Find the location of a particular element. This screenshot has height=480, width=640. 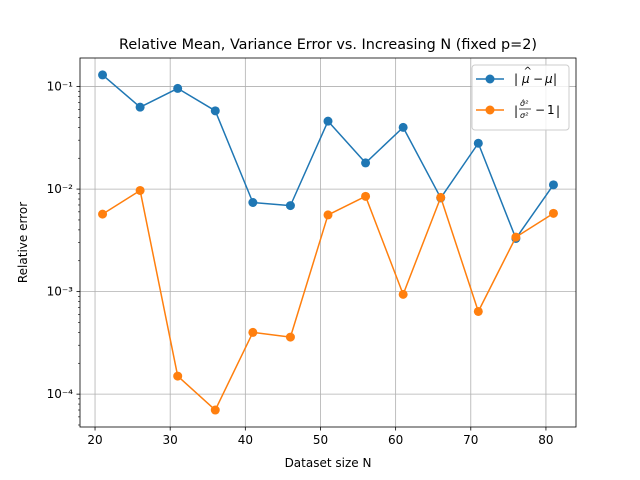

y-axis: 10⁻⁴ 10⁻³ 10⁻² 10⁻¹ is located at coordinates (63, 253).